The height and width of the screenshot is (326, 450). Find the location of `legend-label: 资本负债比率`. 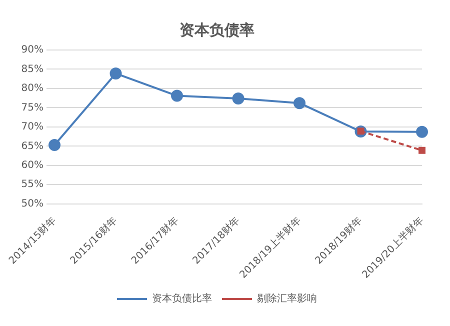

legend-label: 资本负债比率 is located at coordinates (182, 298).